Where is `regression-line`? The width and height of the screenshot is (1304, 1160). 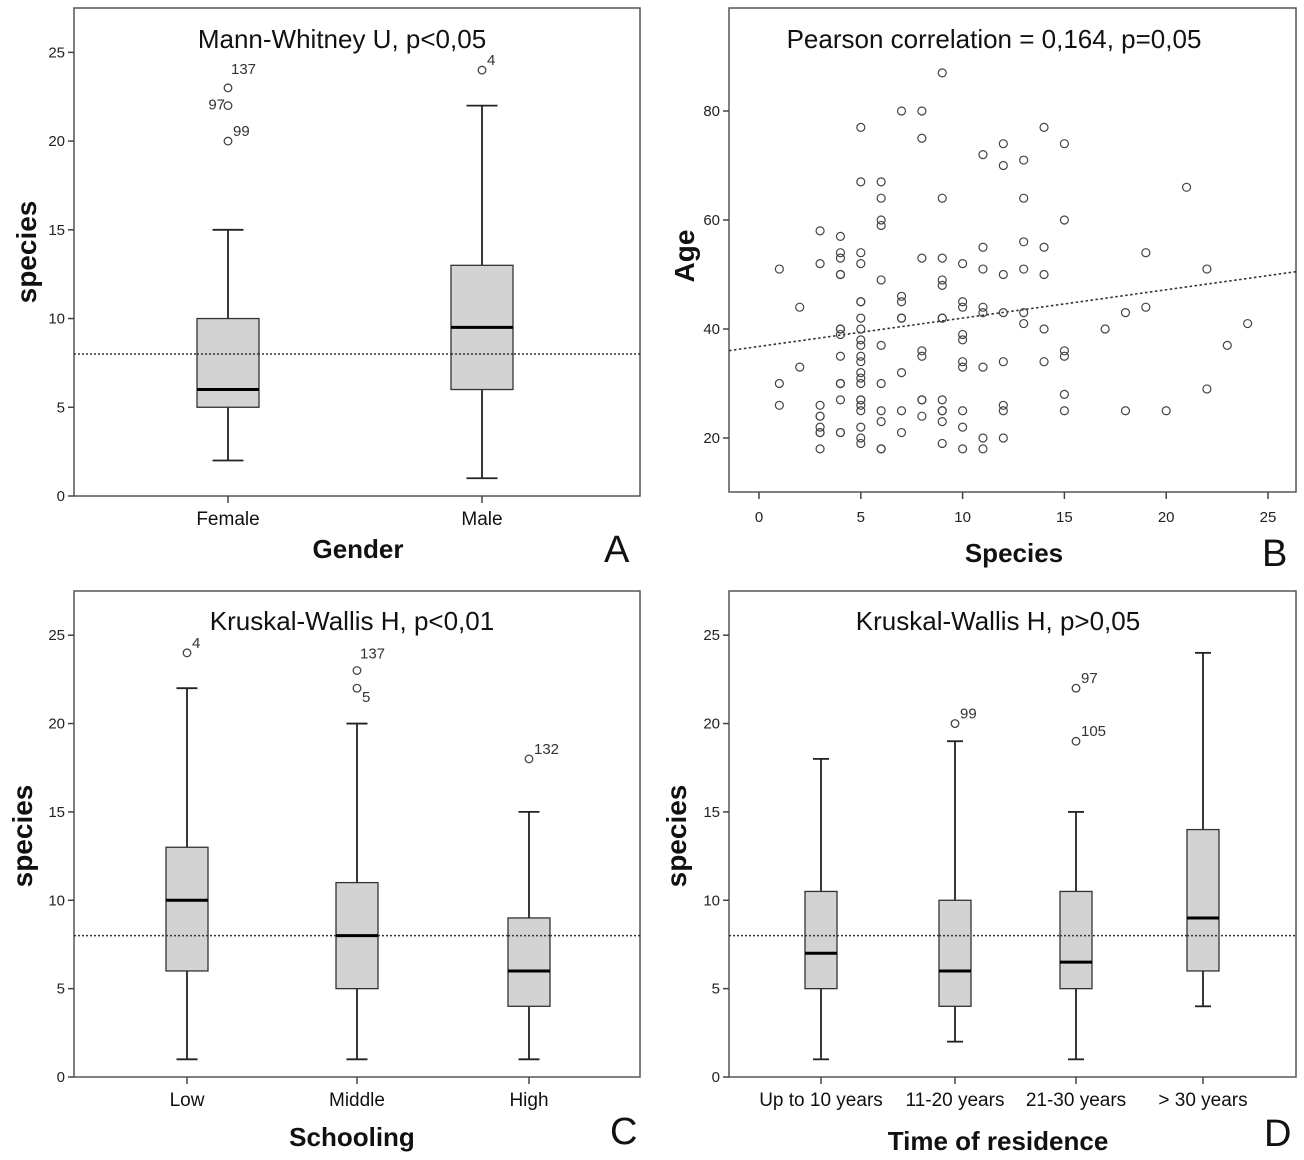
regression-line is located at coordinates (1012, 311).